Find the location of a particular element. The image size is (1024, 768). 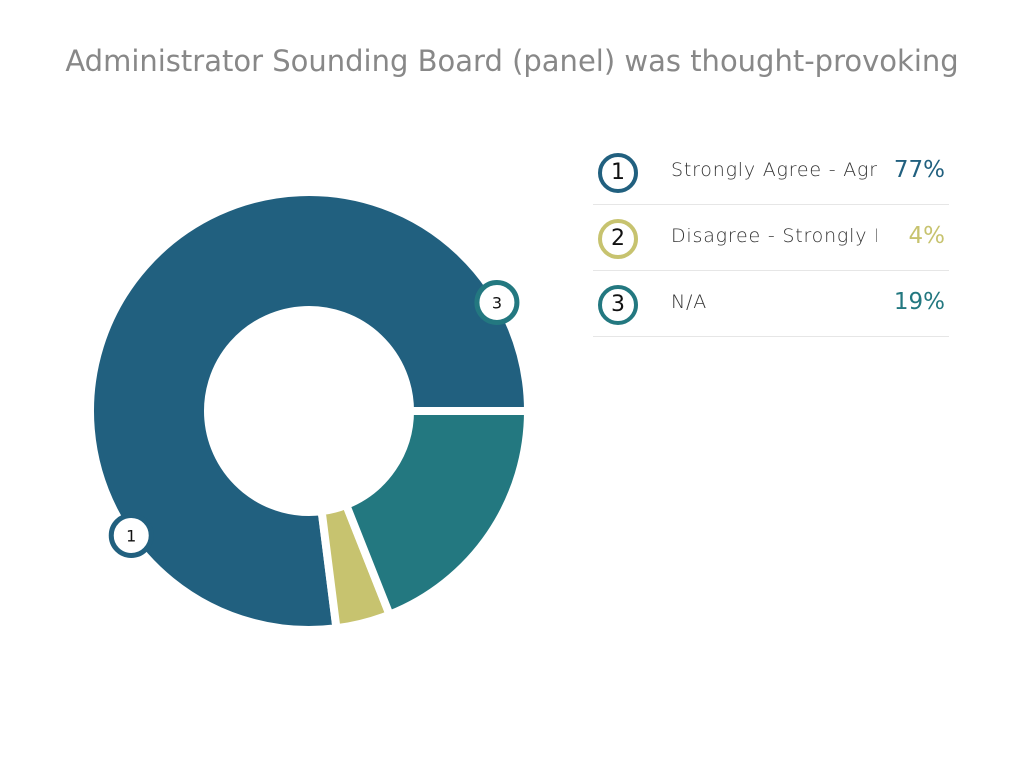

legend-label: N/A is located at coordinates (689, 302).